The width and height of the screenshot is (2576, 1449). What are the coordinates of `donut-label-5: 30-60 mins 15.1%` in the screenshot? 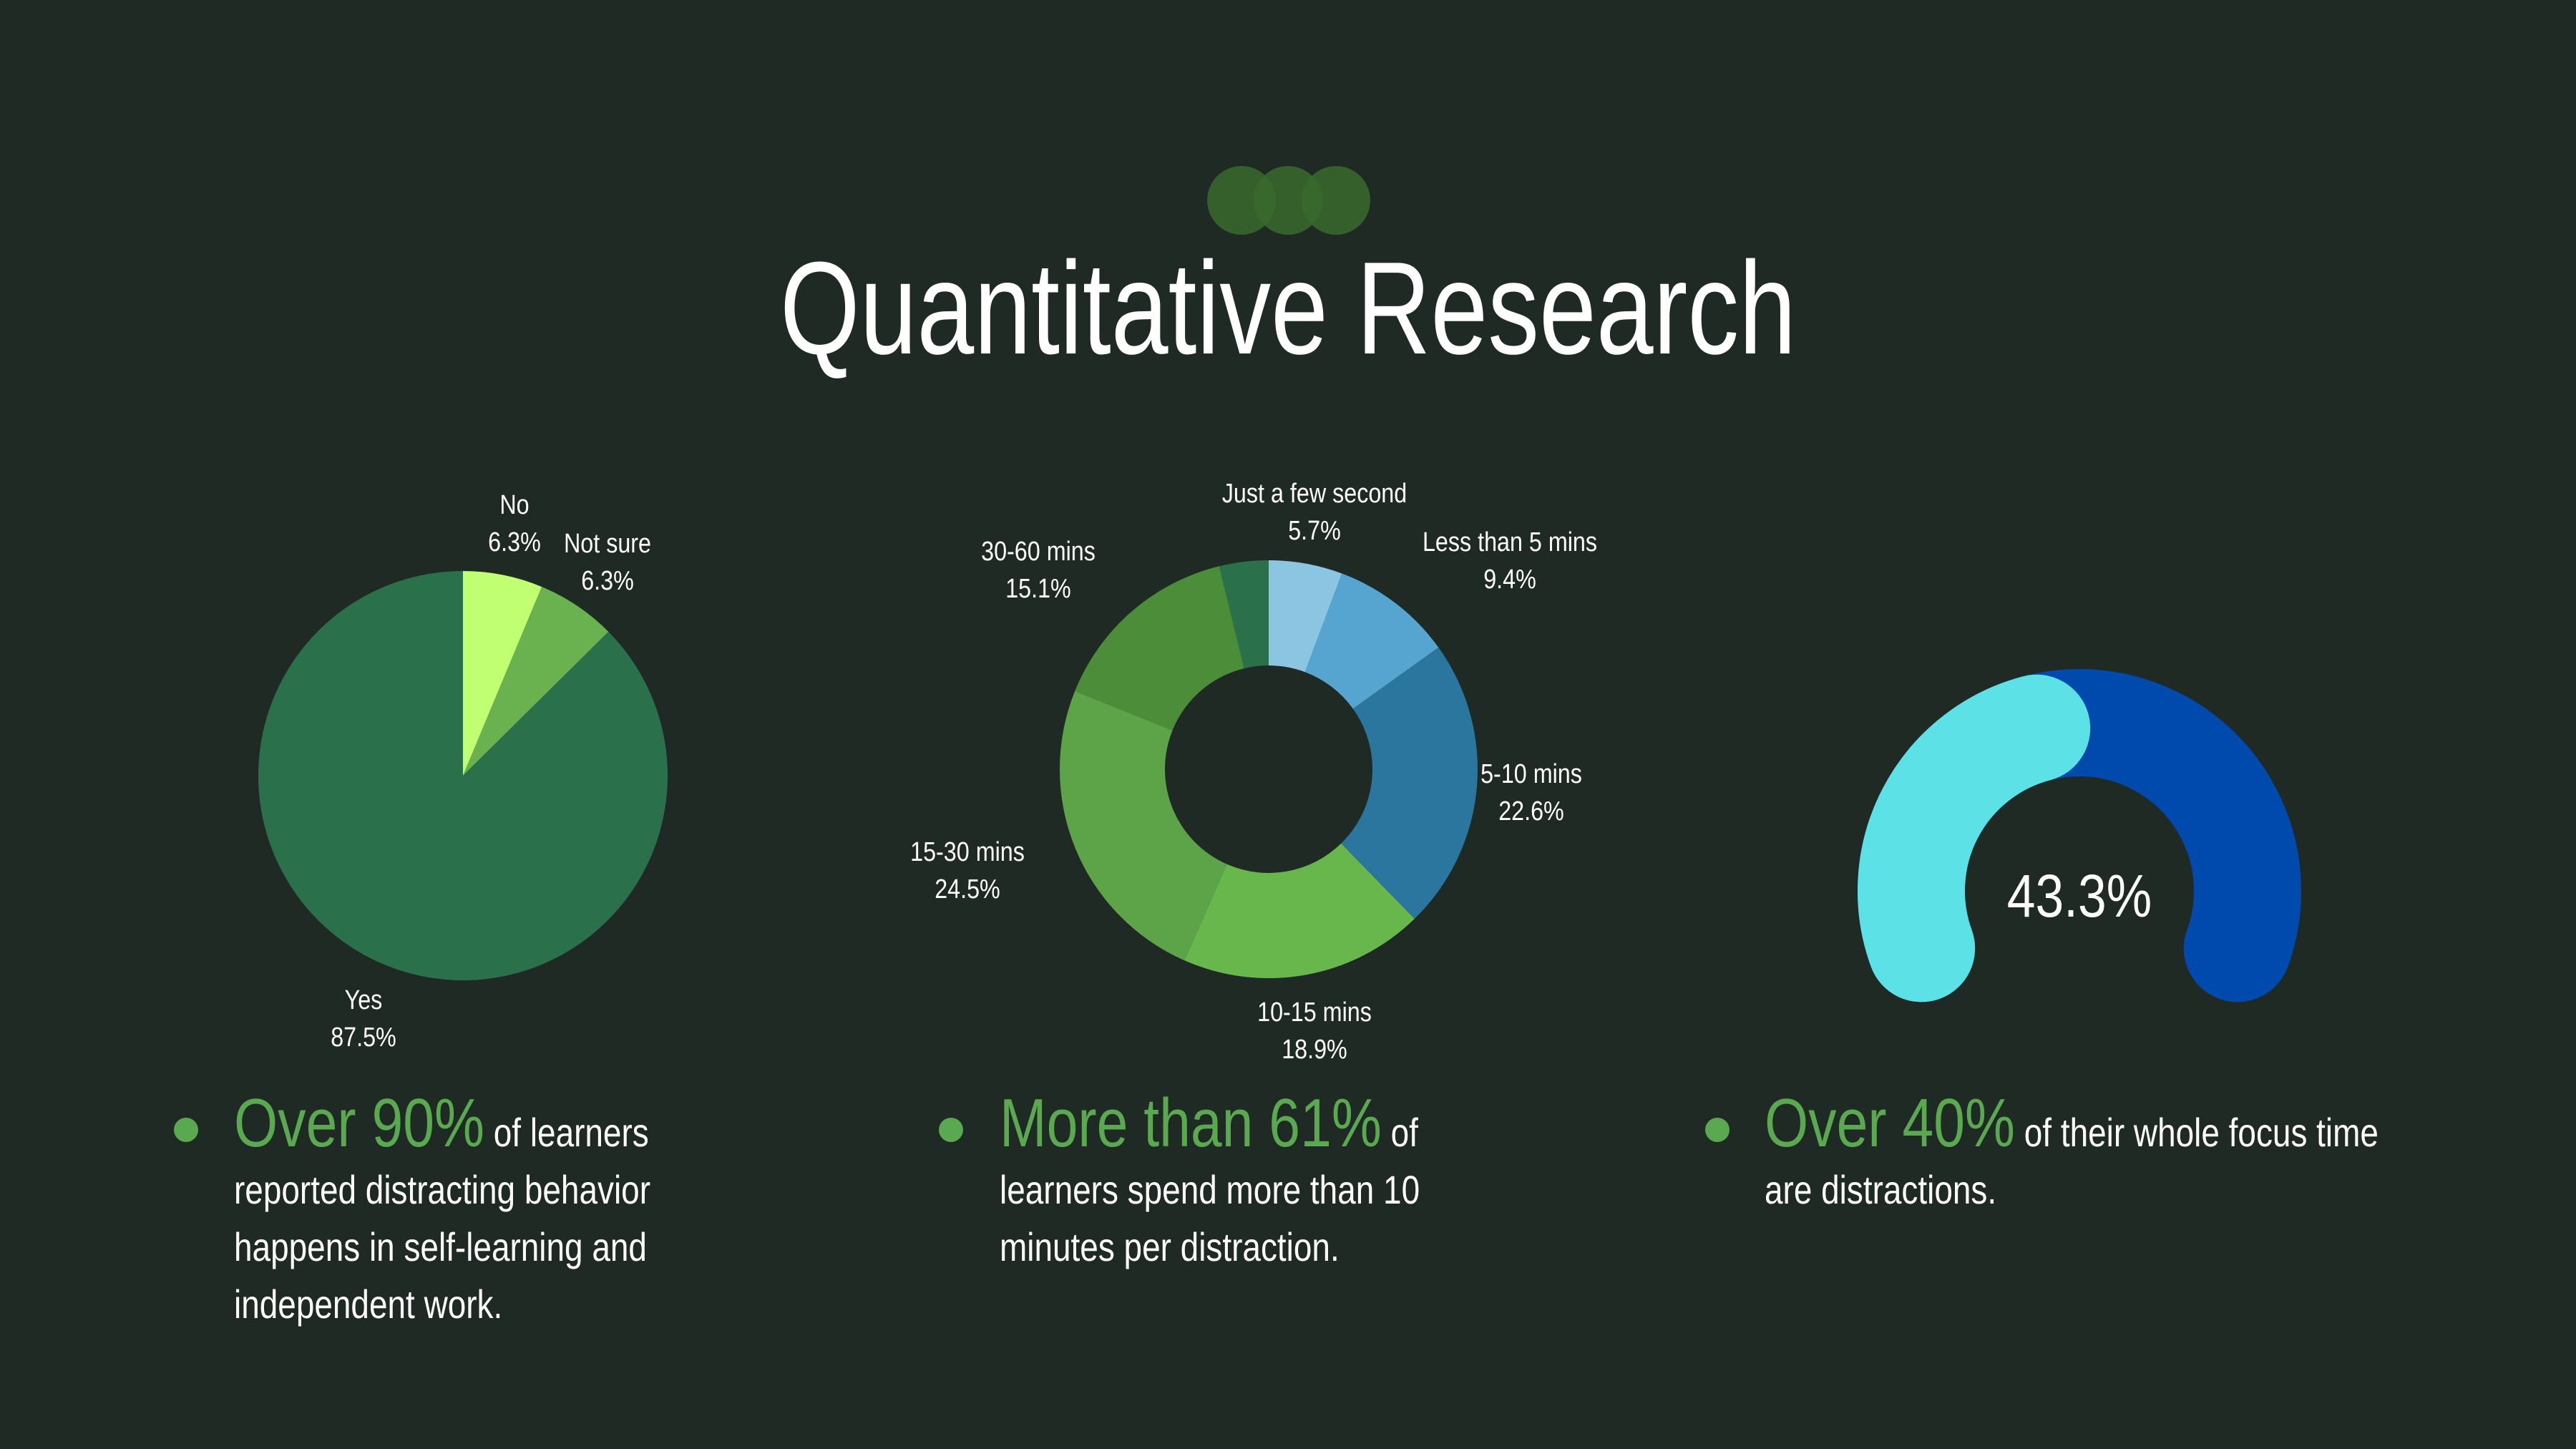 It's located at (1038, 570).